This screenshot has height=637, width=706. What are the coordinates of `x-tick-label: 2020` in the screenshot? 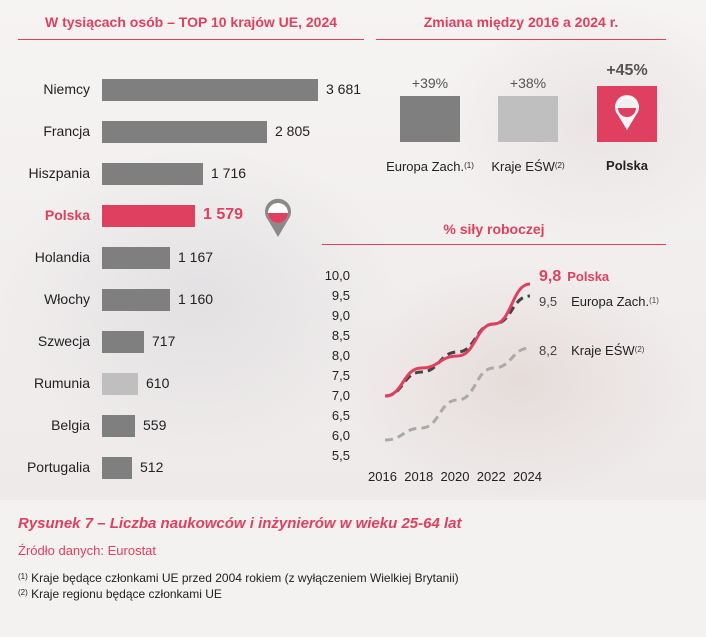 It's located at (455, 476).